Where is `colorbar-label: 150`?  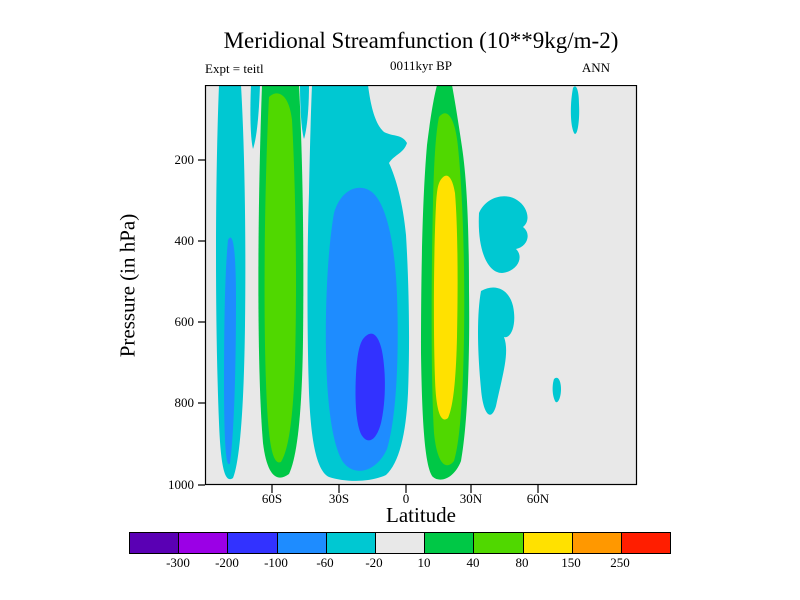
colorbar-label: 150 is located at coordinates (571, 562).